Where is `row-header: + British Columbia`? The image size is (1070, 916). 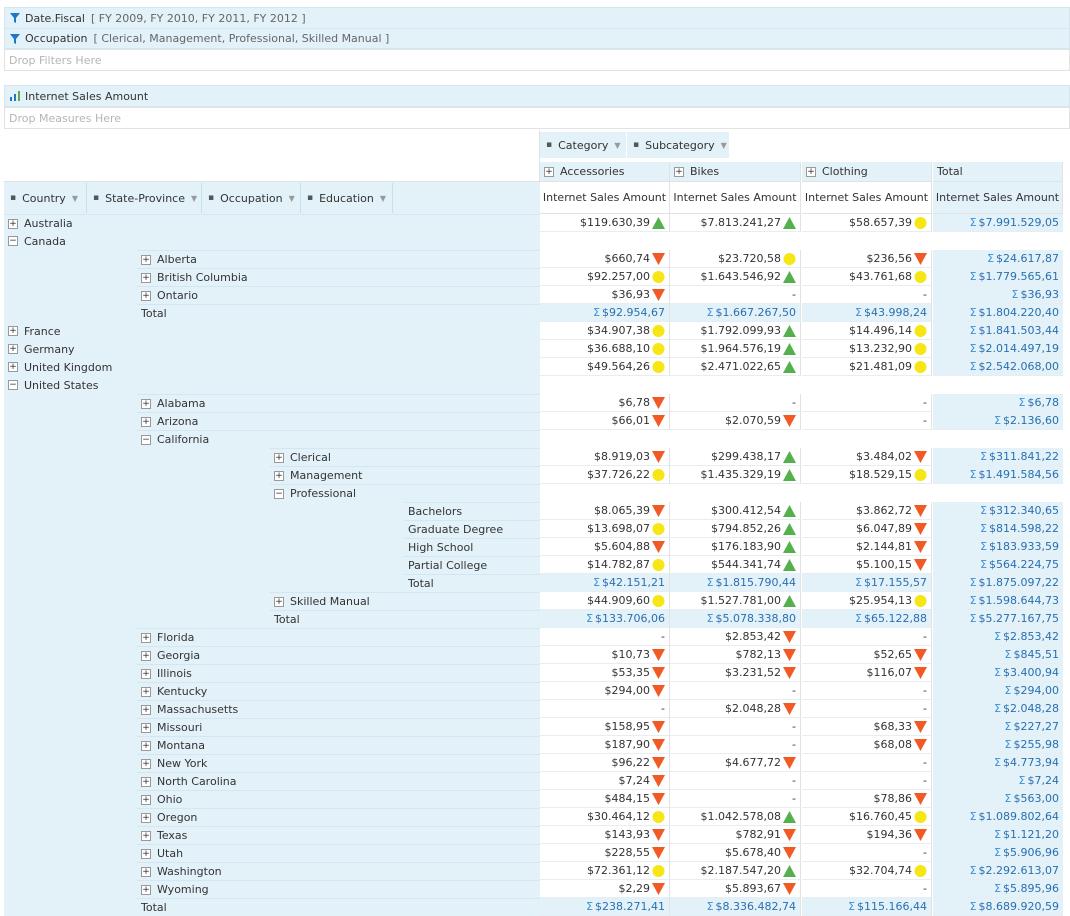 row-header: + British Columbia is located at coordinates (338, 277).